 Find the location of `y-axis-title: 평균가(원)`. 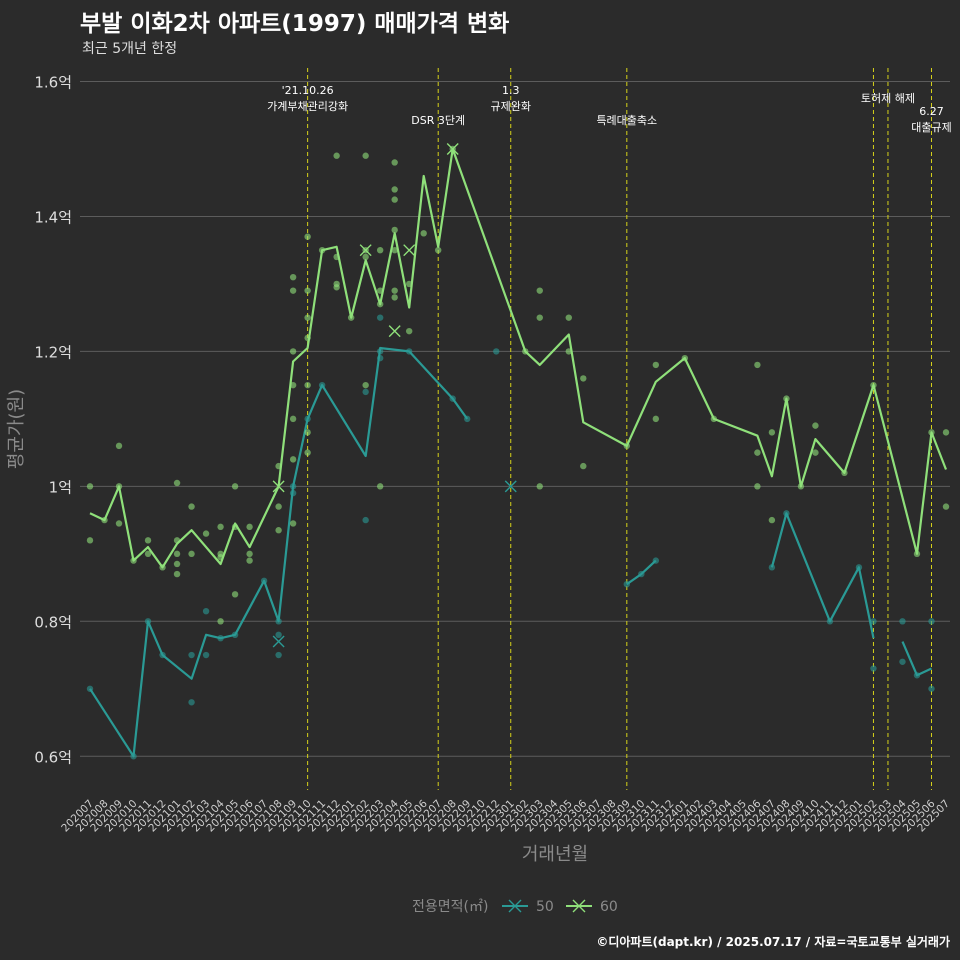

y-axis-title: 평균가(원) is located at coordinates (16, 429).